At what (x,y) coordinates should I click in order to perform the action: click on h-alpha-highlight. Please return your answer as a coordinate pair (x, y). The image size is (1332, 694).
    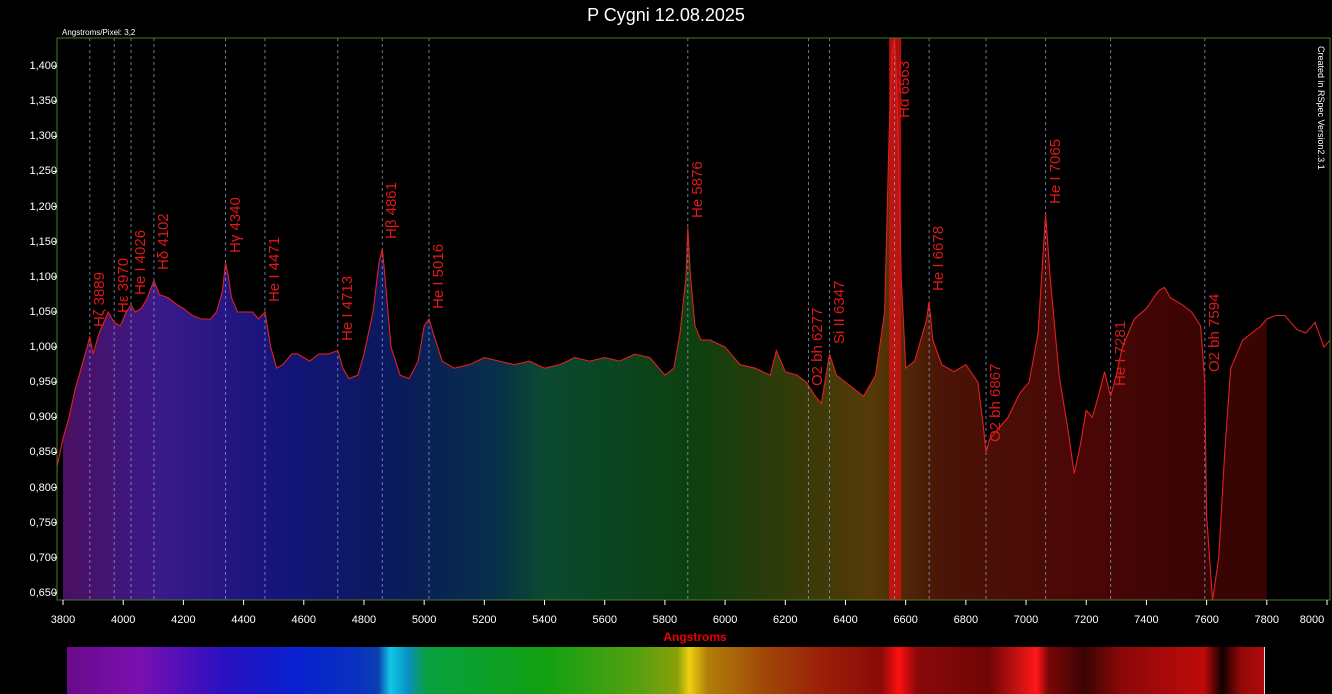
    Looking at the image, I should click on (895, 319).